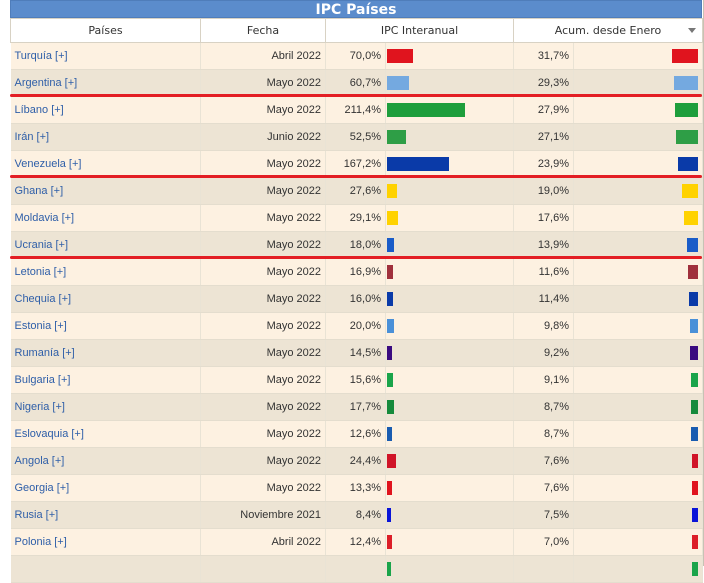 The width and height of the screenshot is (704, 583). What do you see at coordinates (544, 353) in the screenshot?
I see `acum-value-cell: 9,2%` at bounding box center [544, 353].